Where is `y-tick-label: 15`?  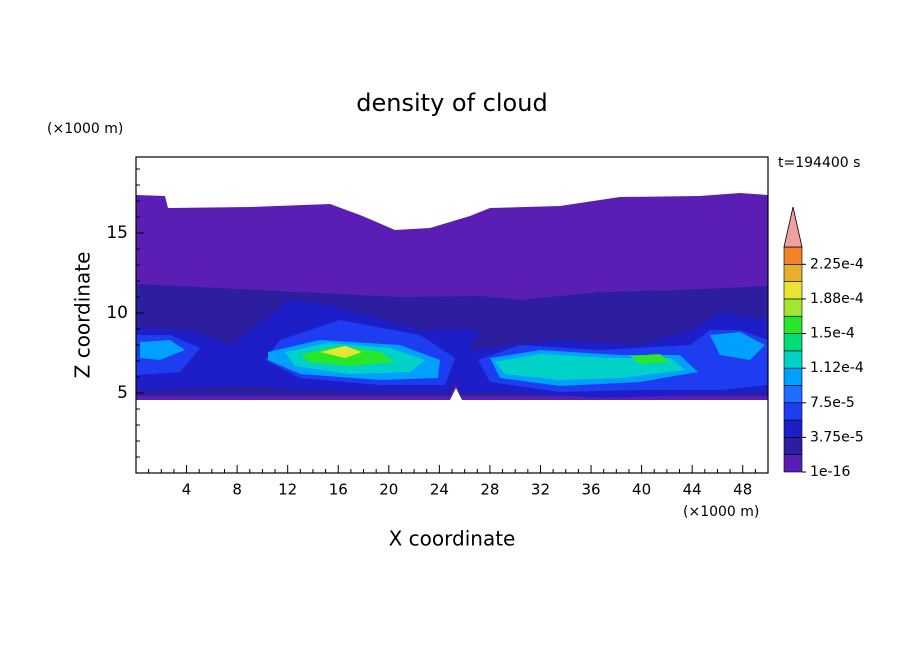 y-tick-label: 15 is located at coordinates (117, 233).